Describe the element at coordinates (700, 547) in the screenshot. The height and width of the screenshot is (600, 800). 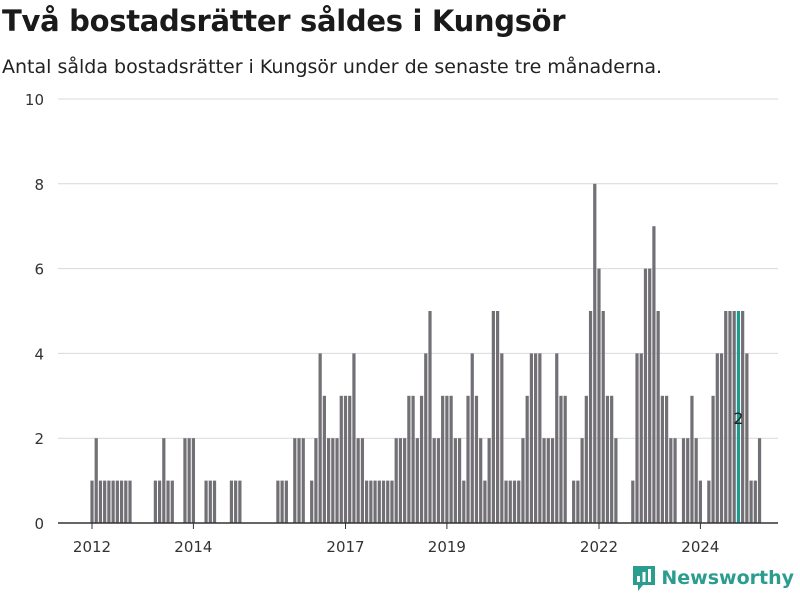
I see `x-tick-label: 2024` at that location.